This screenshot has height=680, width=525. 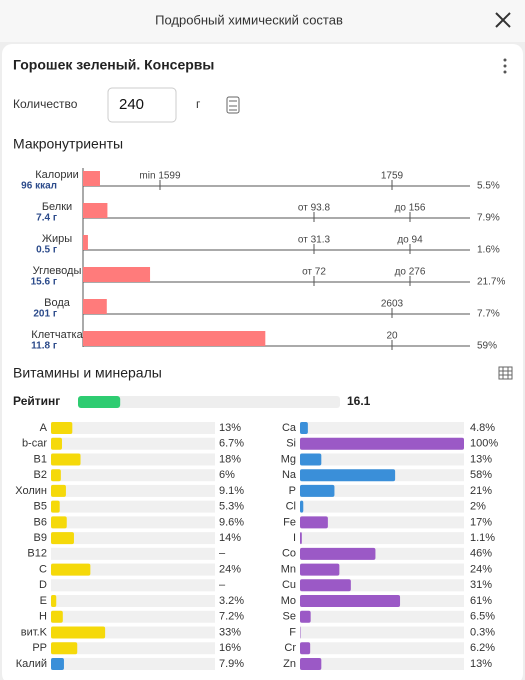 What do you see at coordinates (482, 632) in the screenshot?
I see `nutrient-percent: 0.3%` at bounding box center [482, 632].